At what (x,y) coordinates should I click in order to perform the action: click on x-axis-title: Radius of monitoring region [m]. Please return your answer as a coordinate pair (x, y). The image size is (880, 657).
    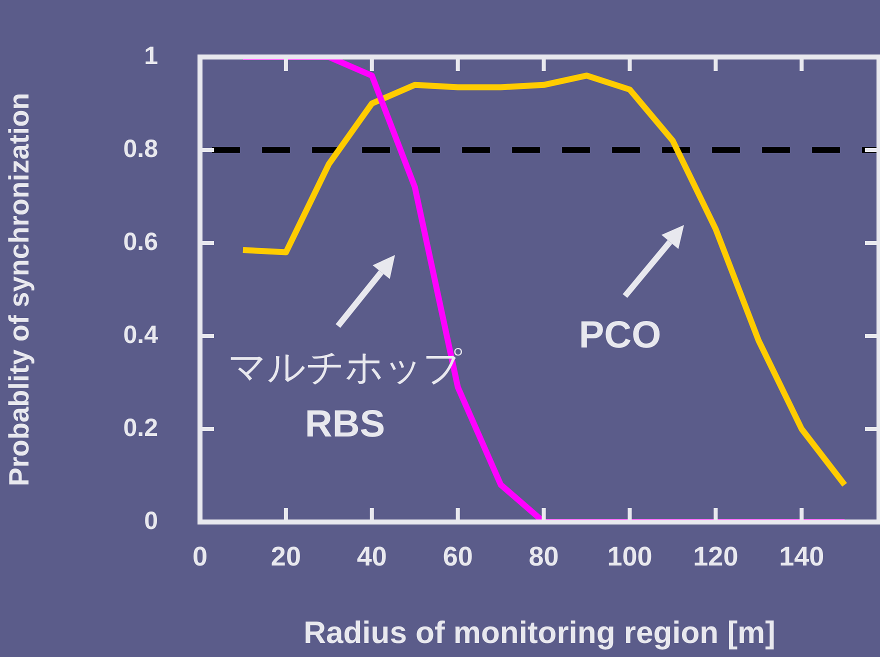
    Looking at the image, I should click on (540, 632).